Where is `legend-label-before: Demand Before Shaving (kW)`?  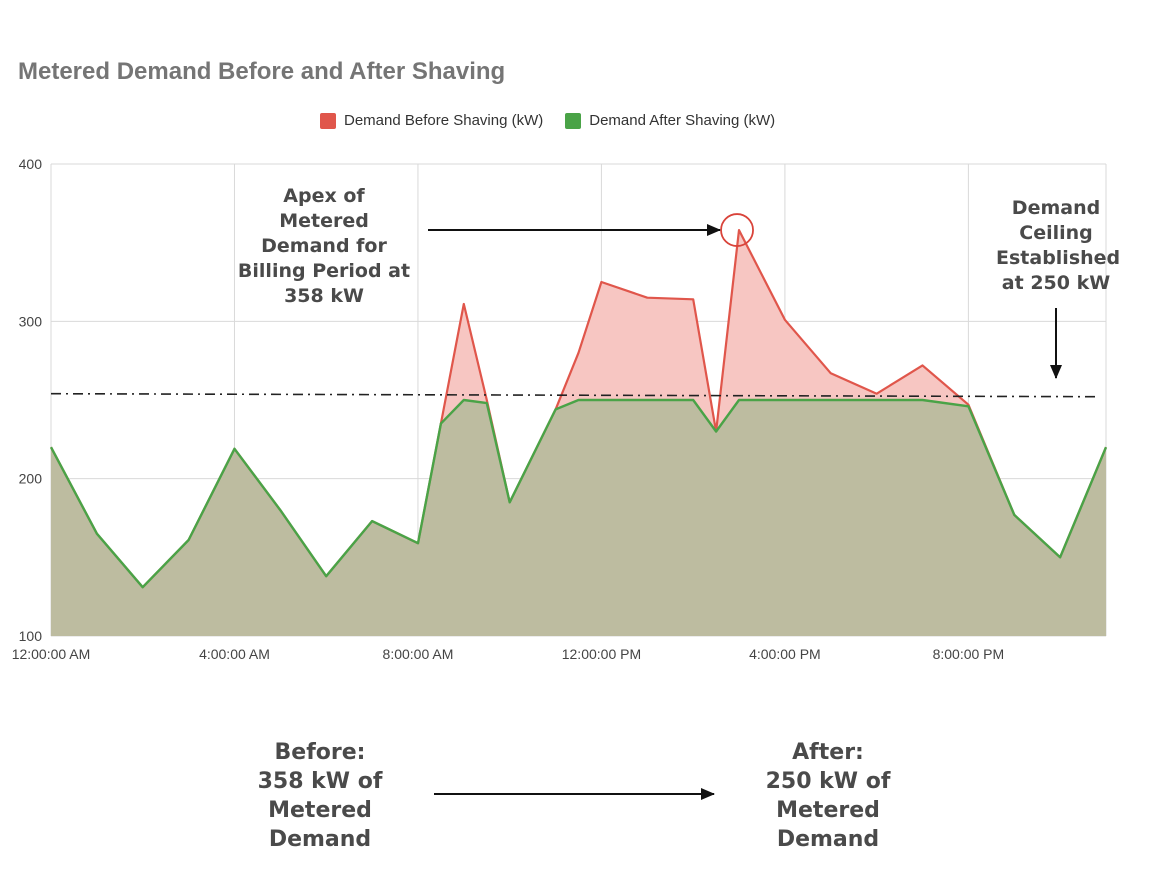
legend-label-before: Demand Before Shaving (kW) is located at coordinates (444, 120).